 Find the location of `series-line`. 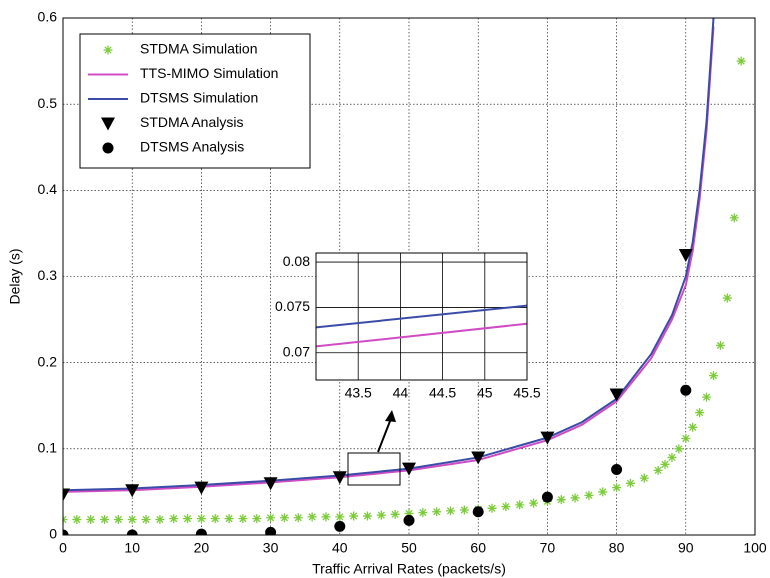

series-line is located at coordinates (421, 316).